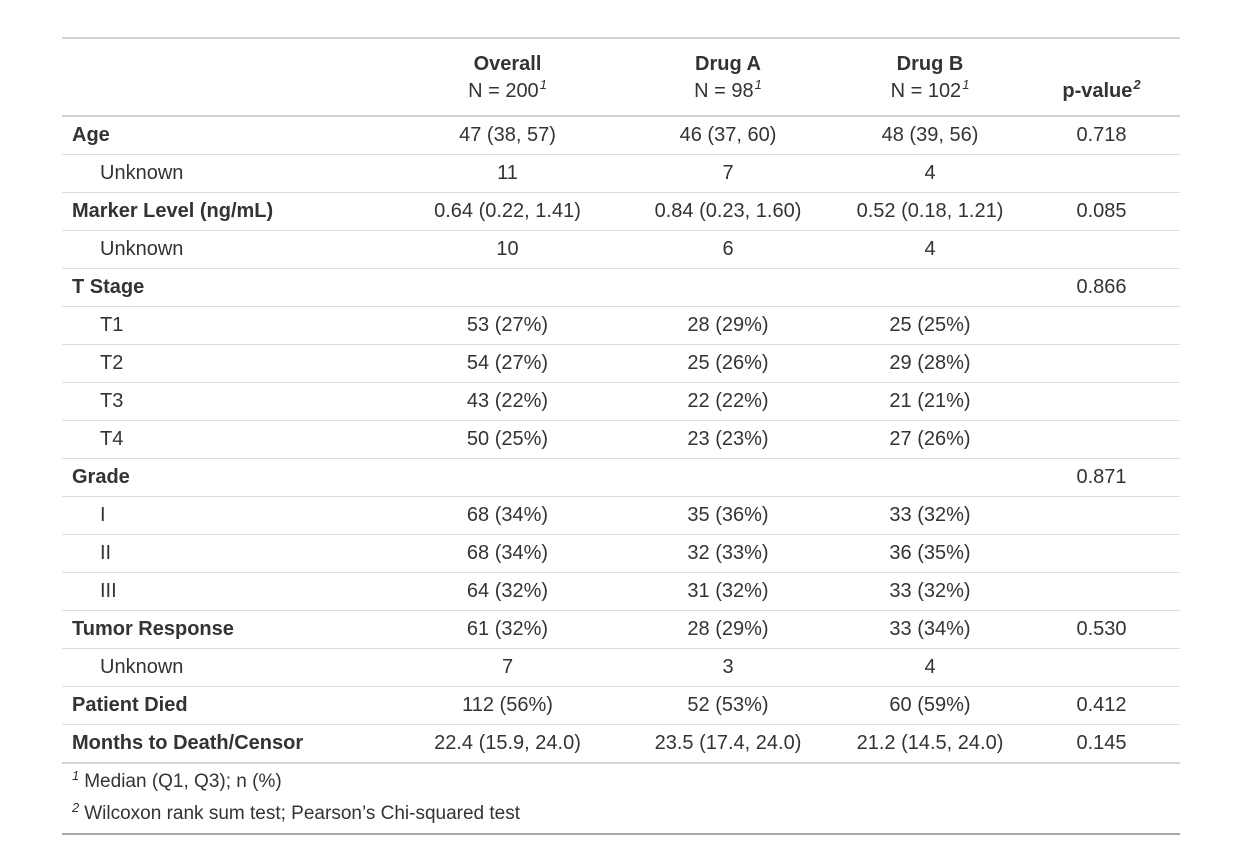 The width and height of the screenshot is (1242, 864). What do you see at coordinates (728, 77) in the screenshot?
I see `column-header-drug-a: Drug A N = 981` at bounding box center [728, 77].